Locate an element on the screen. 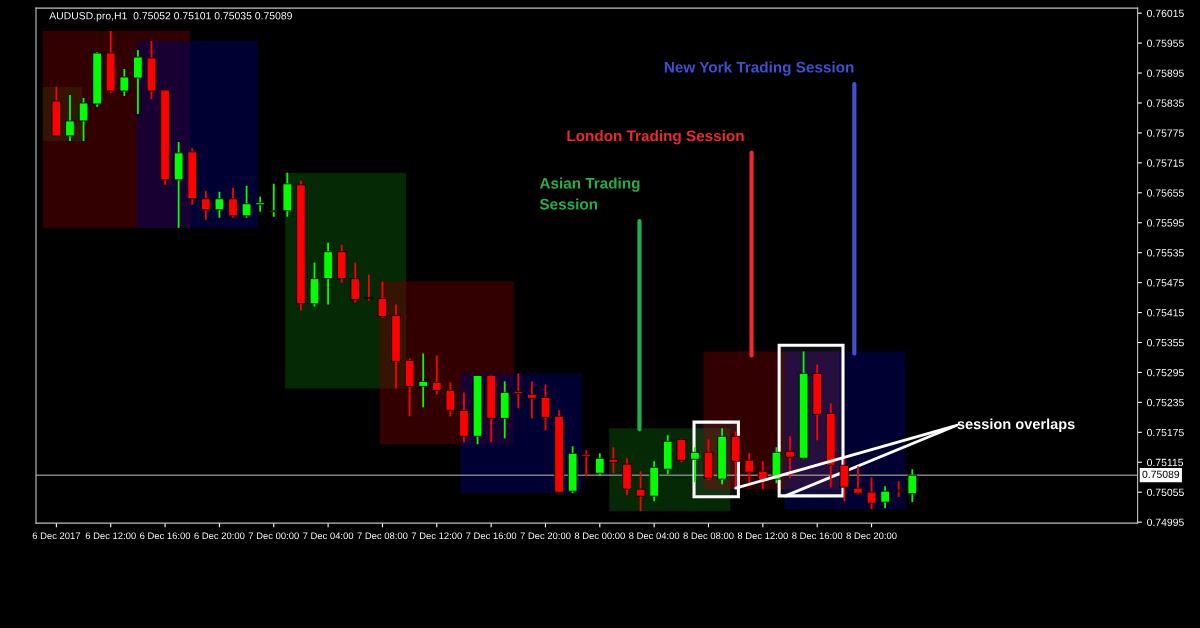 This screenshot has width=1200, height=628. y-tick-label: 0.75535 is located at coordinates (1165, 253).